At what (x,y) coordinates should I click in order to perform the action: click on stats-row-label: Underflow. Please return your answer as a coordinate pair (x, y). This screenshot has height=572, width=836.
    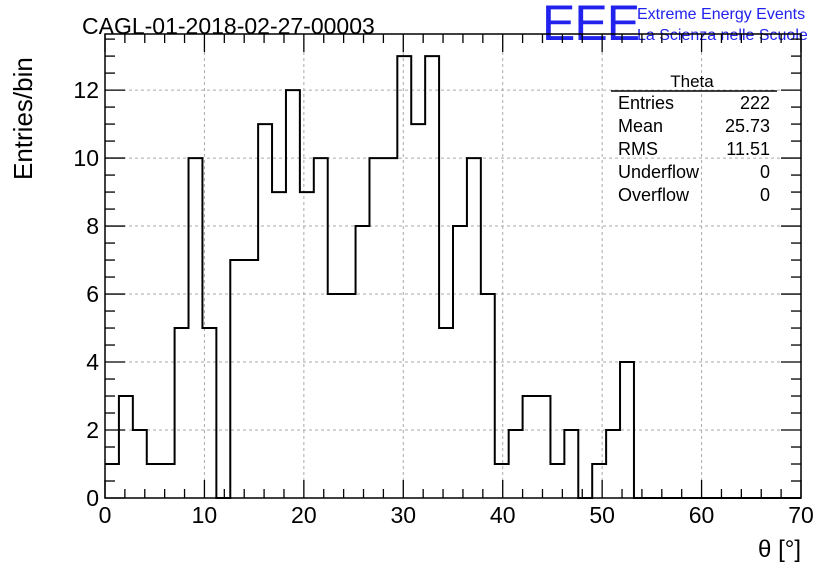
    Looking at the image, I should click on (659, 172).